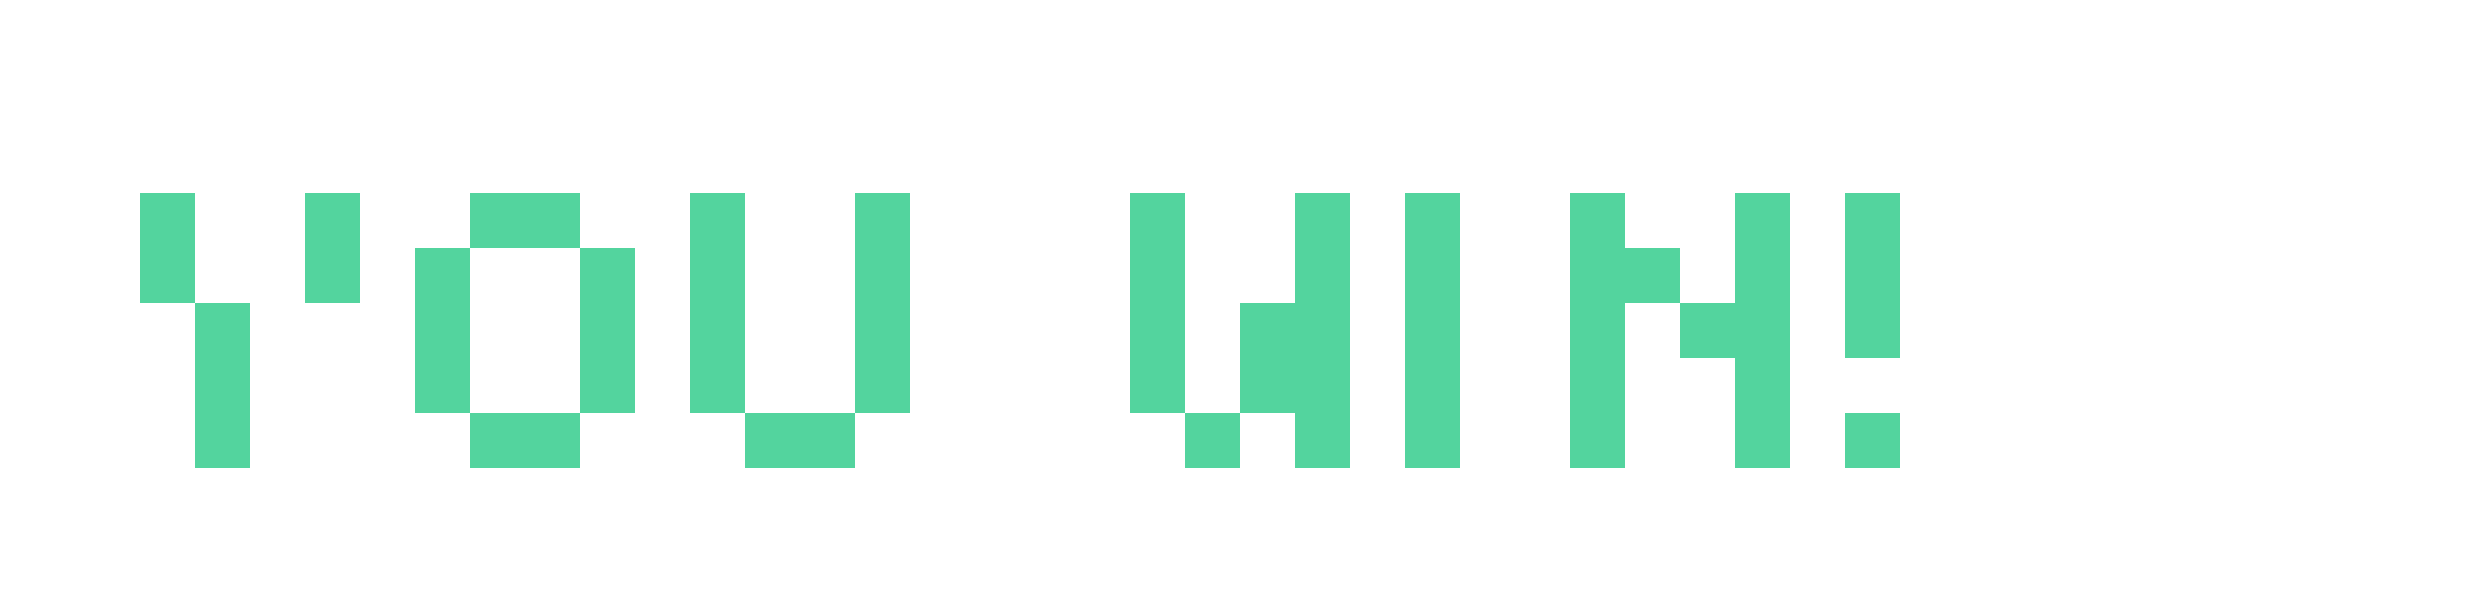 This screenshot has height=612, width=2480. I want to click on glyph-u, so click(800, 330).